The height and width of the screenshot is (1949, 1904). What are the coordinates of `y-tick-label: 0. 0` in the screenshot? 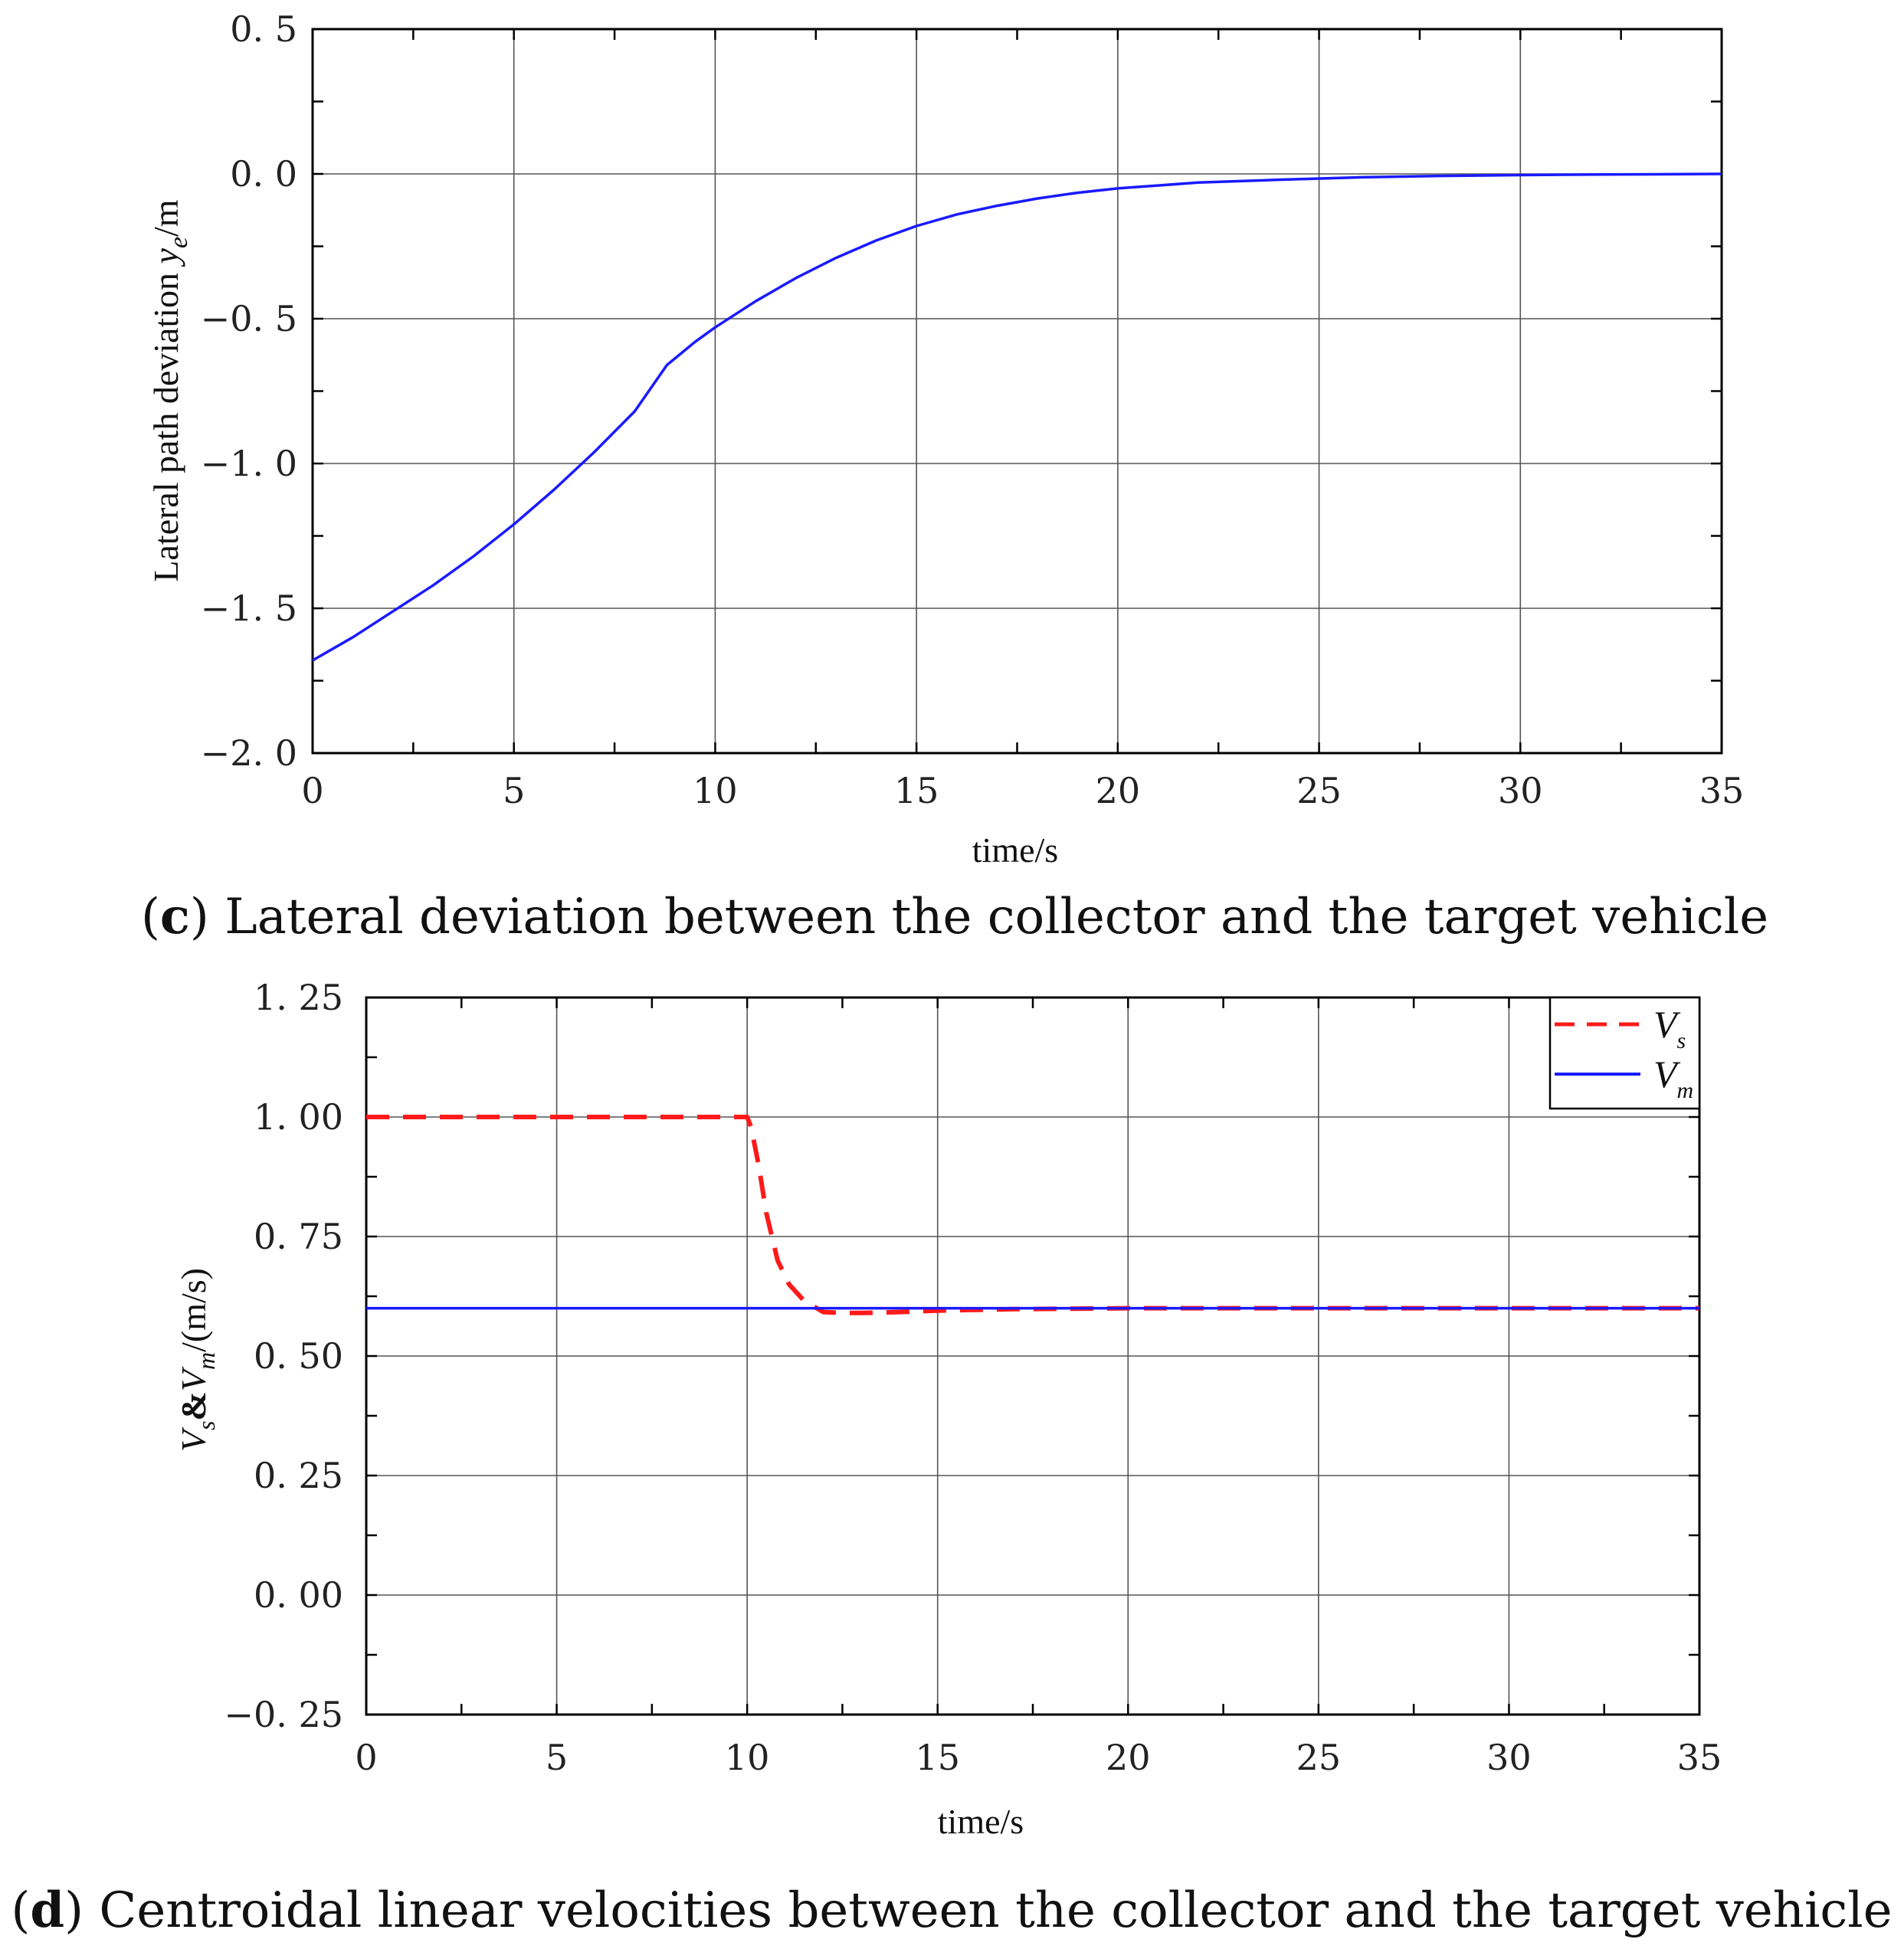 It's located at (263, 174).